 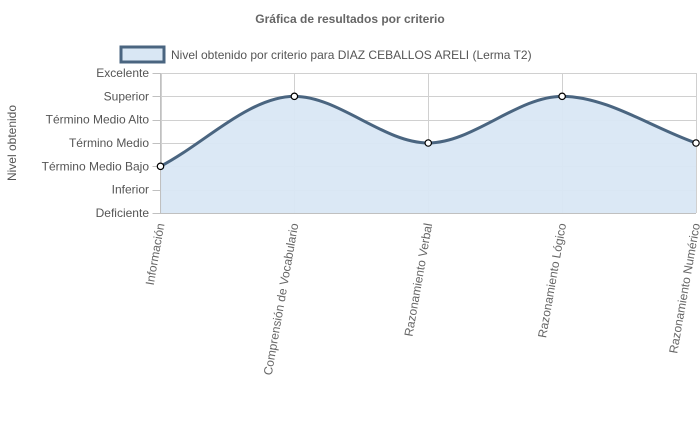 I want to click on y-tick-label: Superior, so click(x=126, y=96).